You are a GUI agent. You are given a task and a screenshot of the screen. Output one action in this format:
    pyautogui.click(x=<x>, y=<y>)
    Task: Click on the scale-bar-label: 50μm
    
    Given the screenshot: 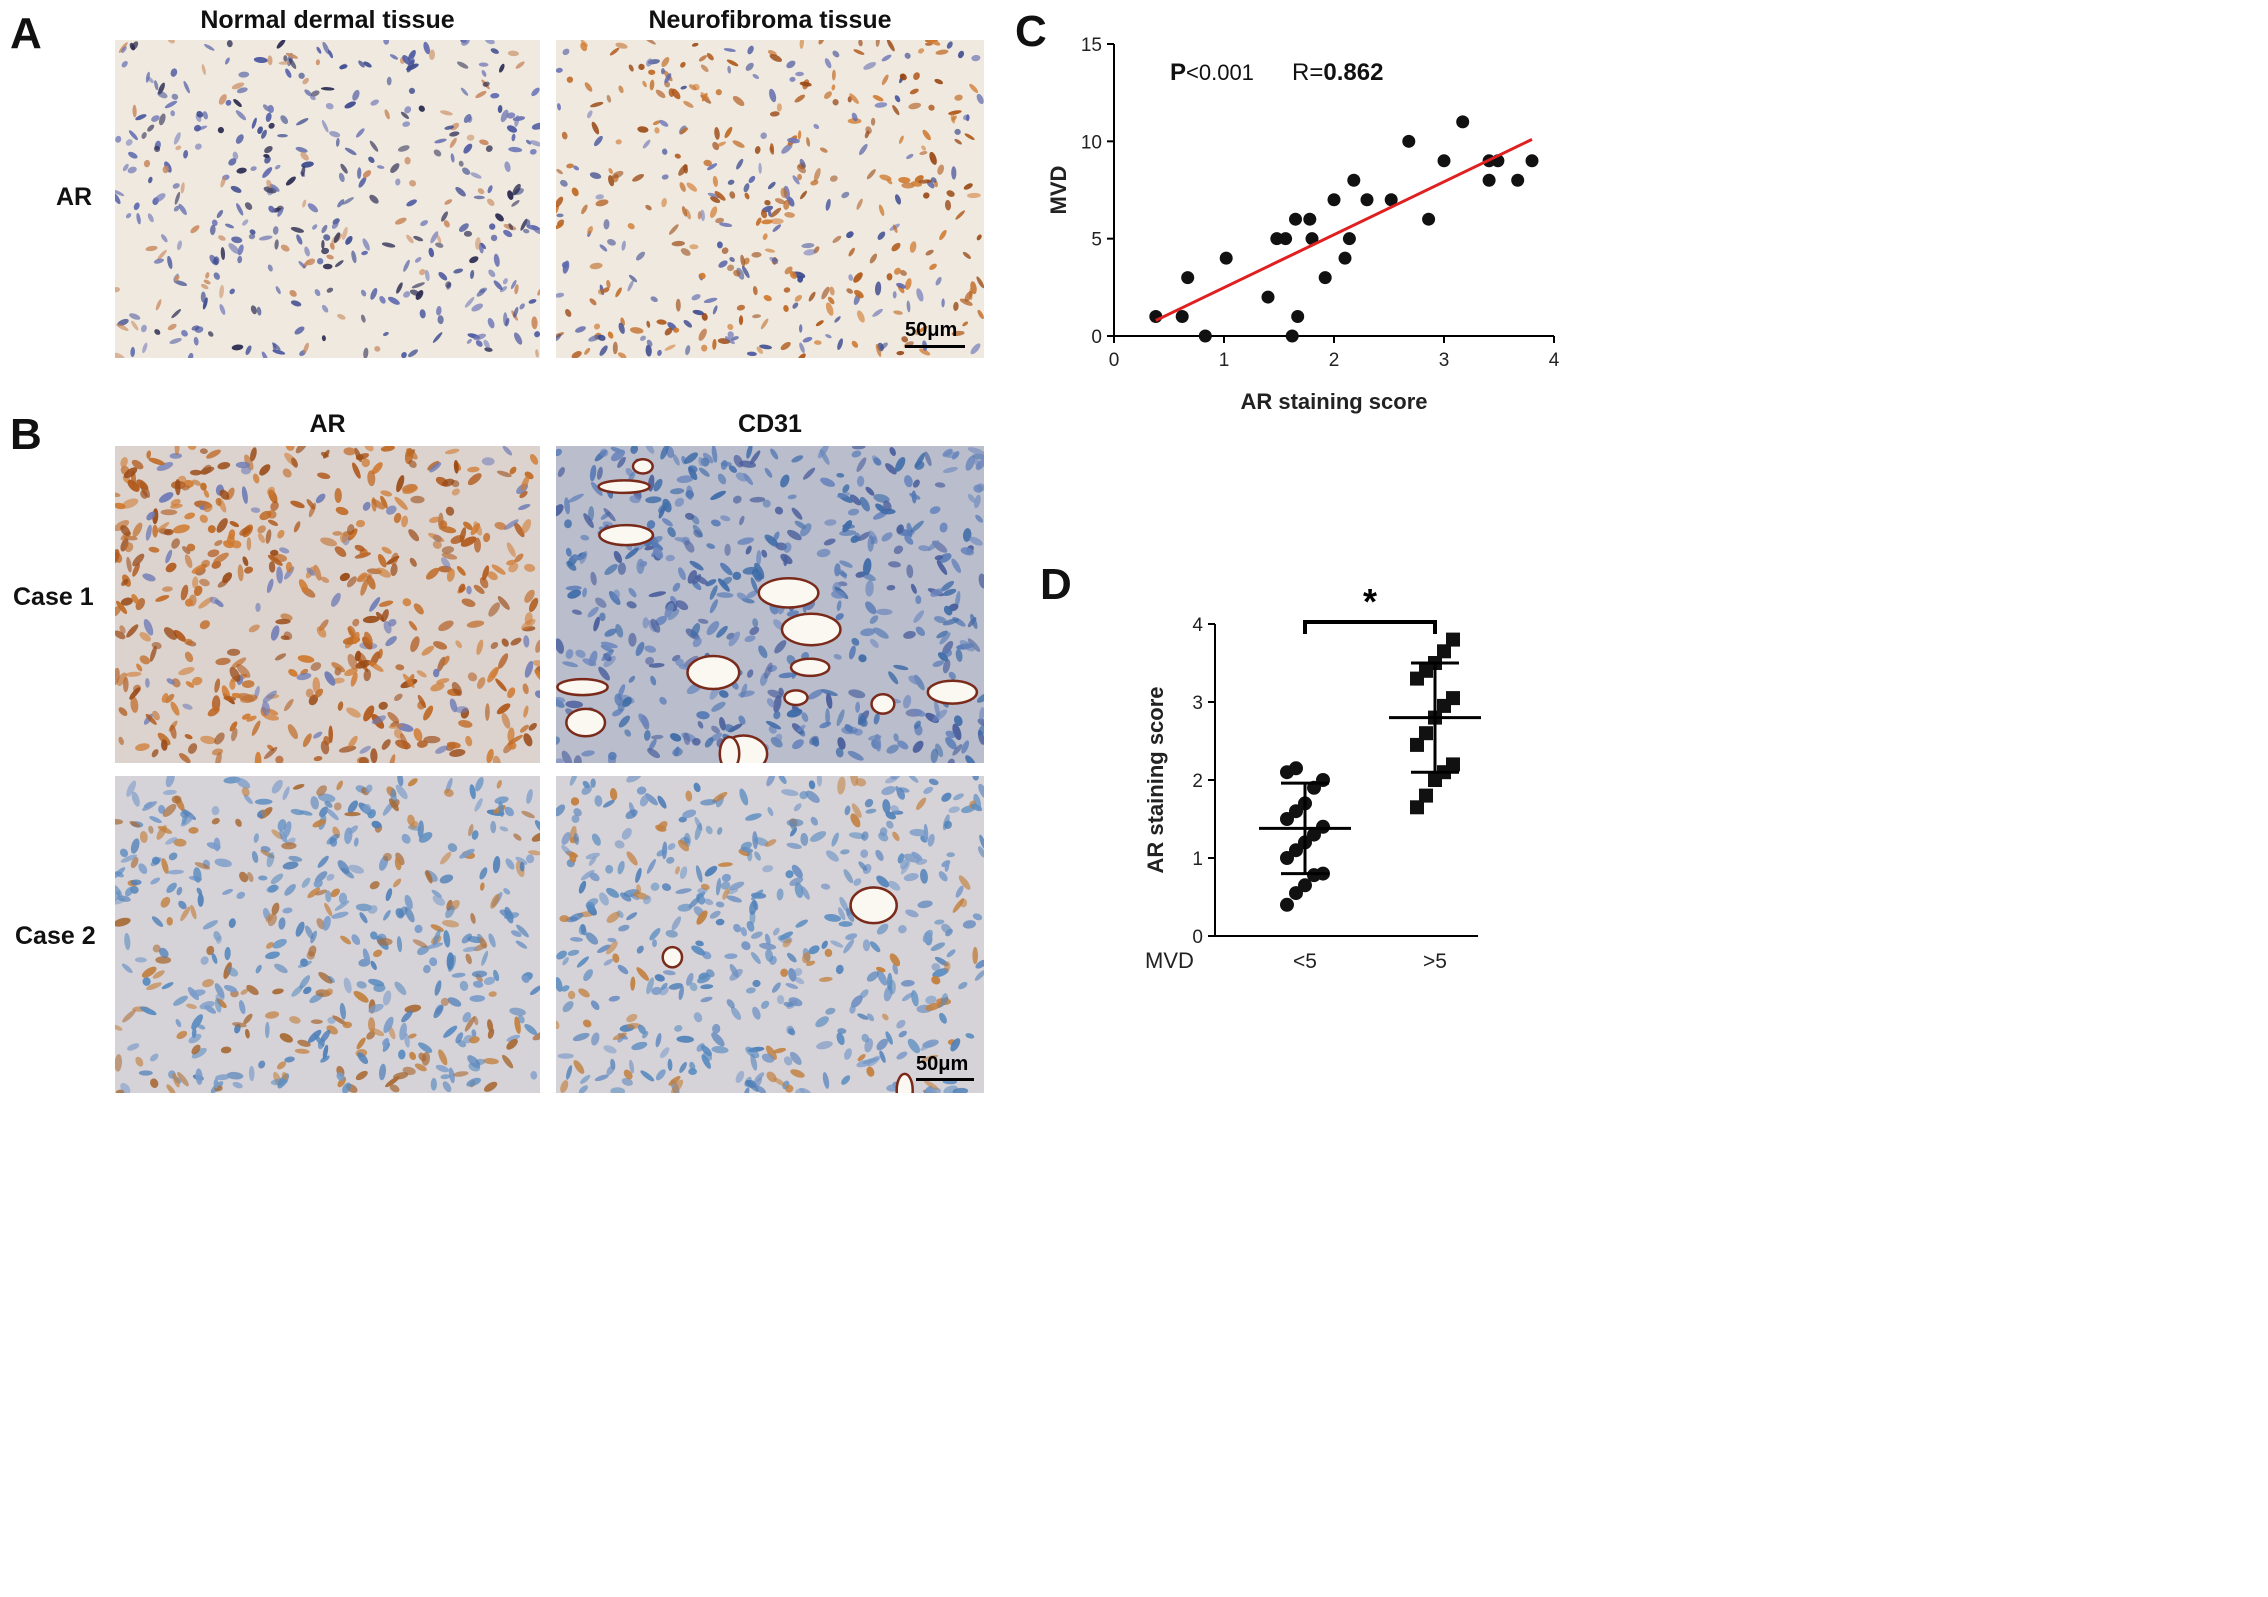 What is the action you would take?
    pyautogui.click(x=931, y=330)
    